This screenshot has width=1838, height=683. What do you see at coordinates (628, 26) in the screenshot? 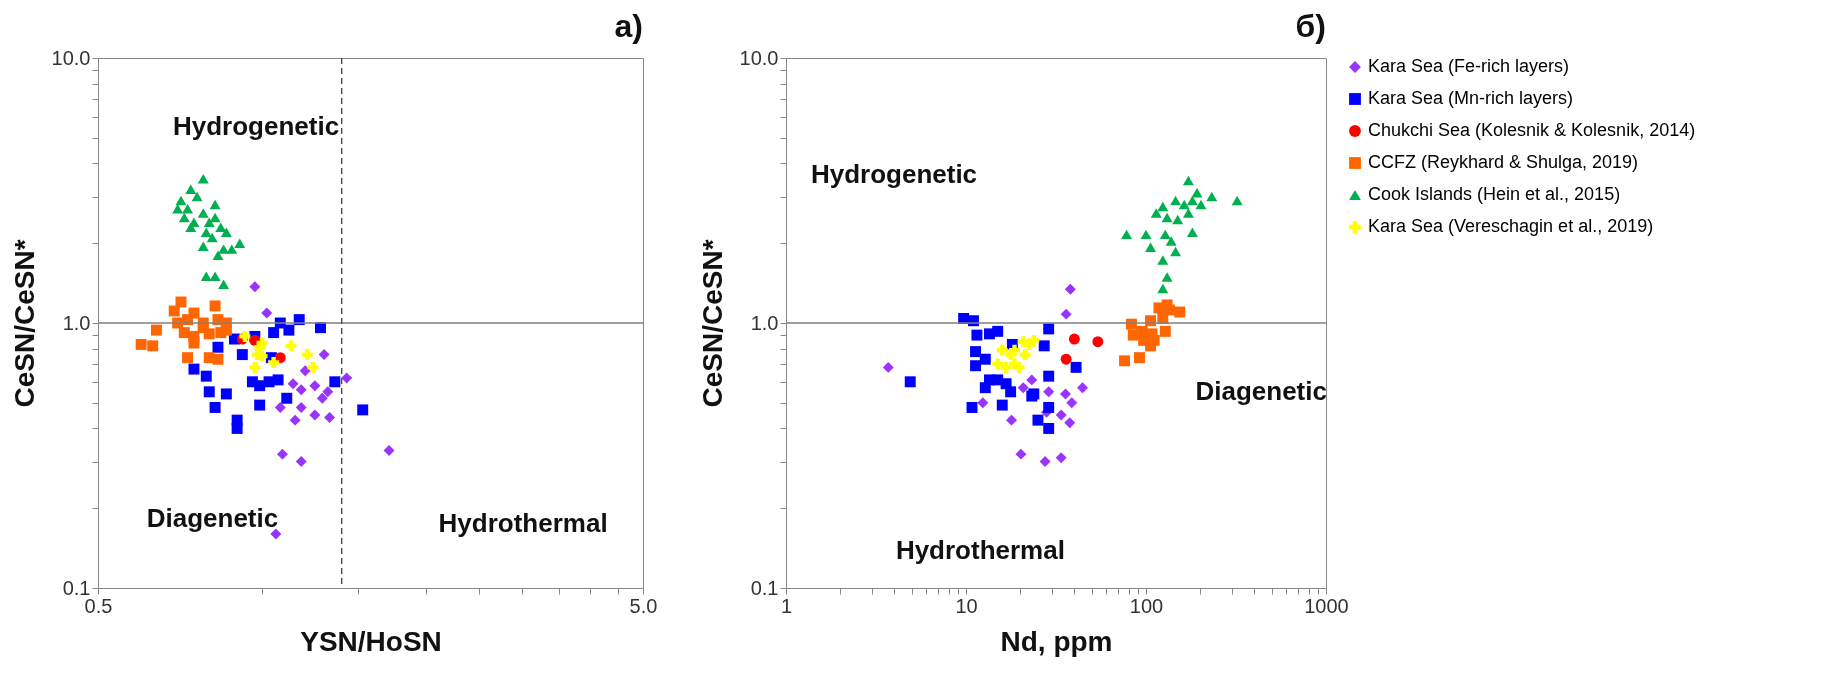
I see `chart-title: a)` at bounding box center [628, 26].